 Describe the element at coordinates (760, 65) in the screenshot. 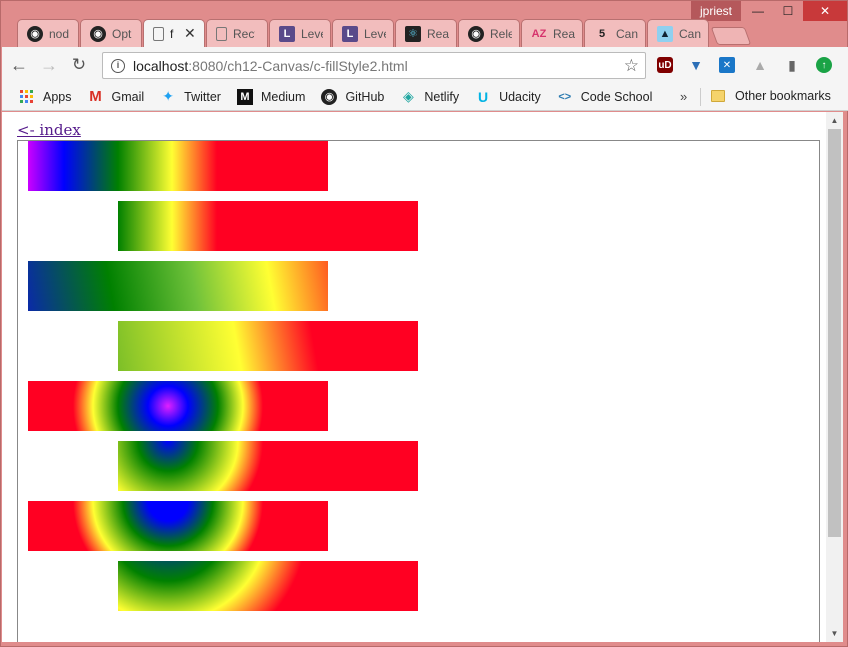

I see `drive-icon: ▲` at that location.